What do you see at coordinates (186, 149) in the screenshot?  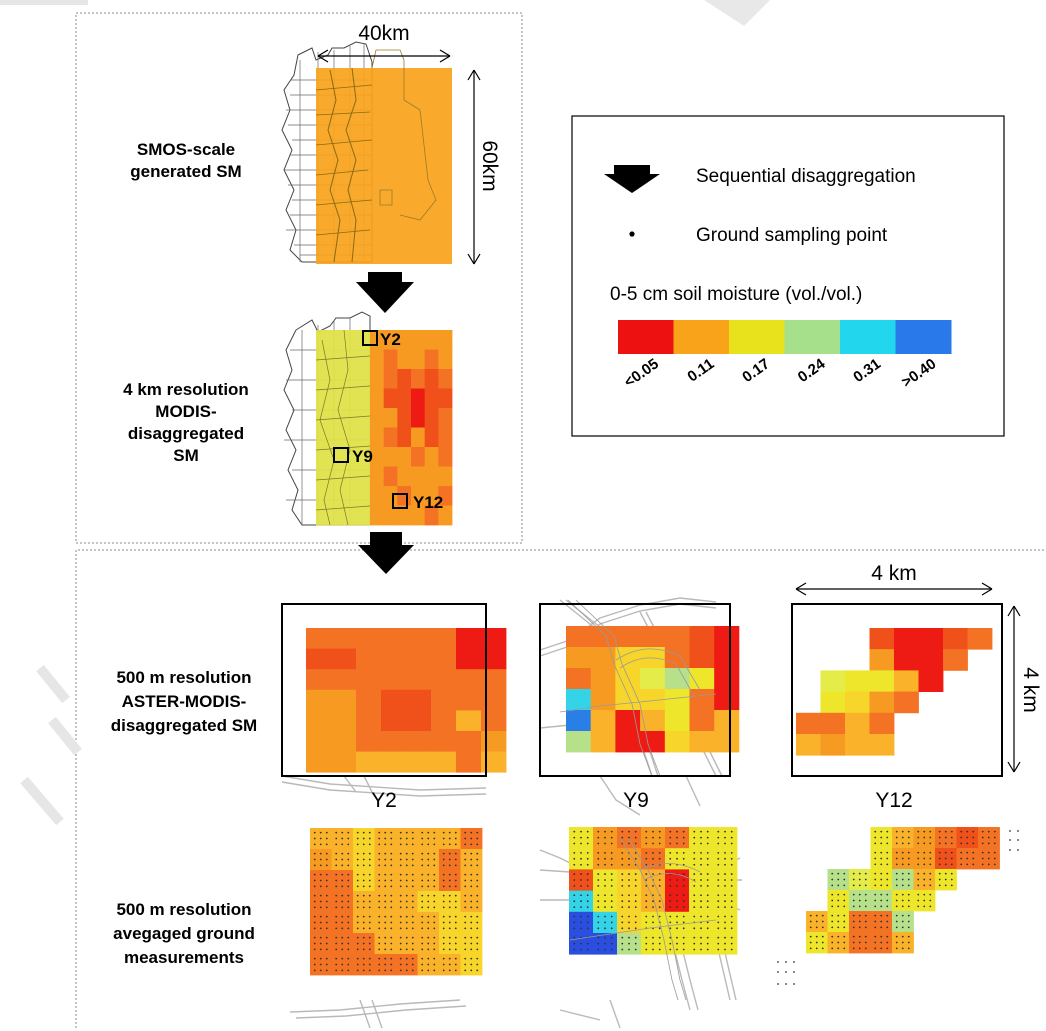 I see `smos-label-line1: SMOS-scale` at bounding box center [186, 149].